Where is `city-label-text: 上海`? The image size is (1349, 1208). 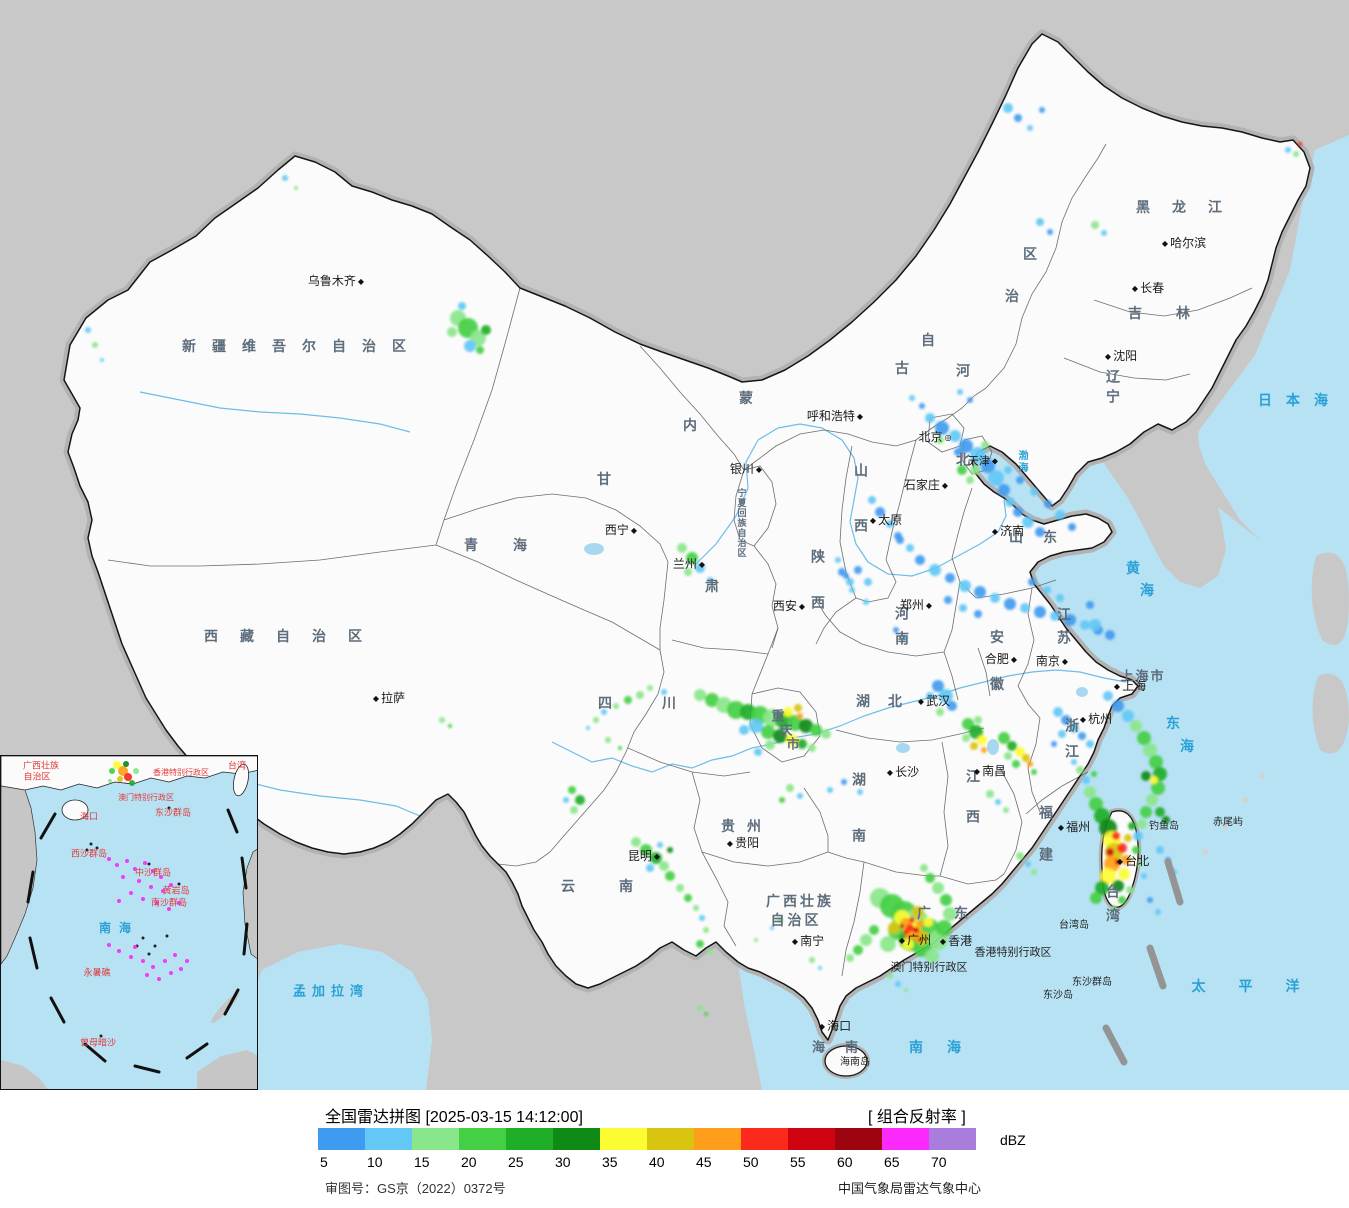
city-label-text: 上海 is located at coordinates (1134, 686).